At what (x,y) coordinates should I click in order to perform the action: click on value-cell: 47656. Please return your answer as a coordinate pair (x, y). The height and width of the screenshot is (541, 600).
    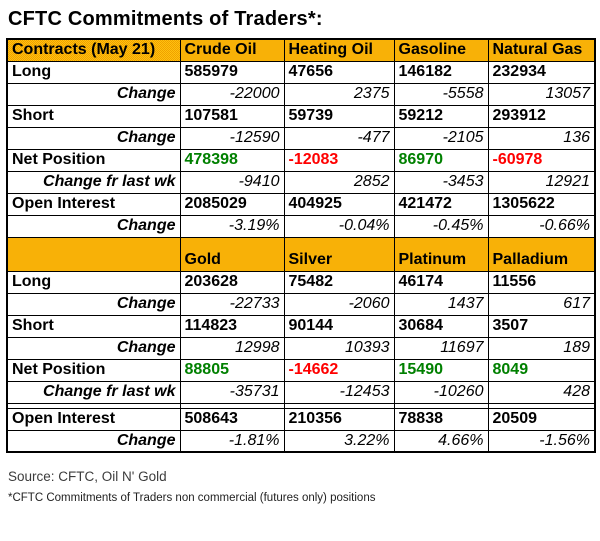
    Looking at the image, I should click on (339, 72).